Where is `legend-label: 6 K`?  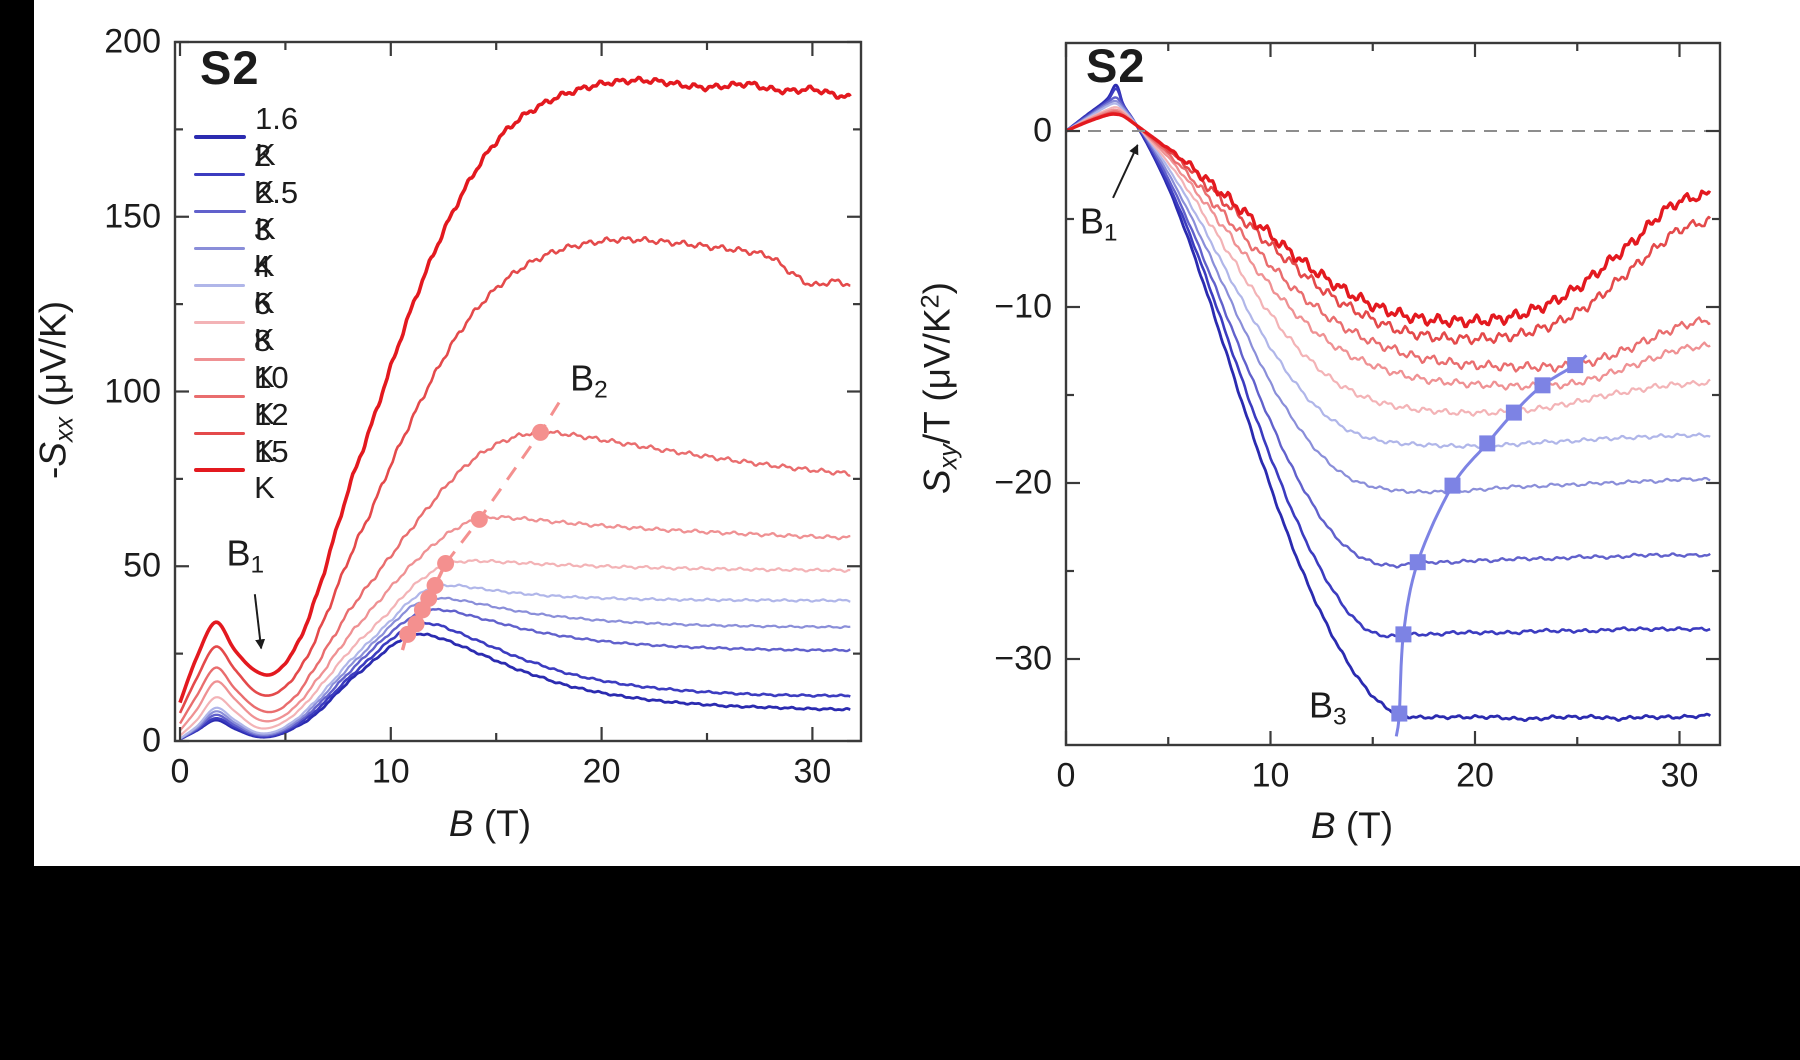
legend-label: 6 K is located at coordinates (264, 321).